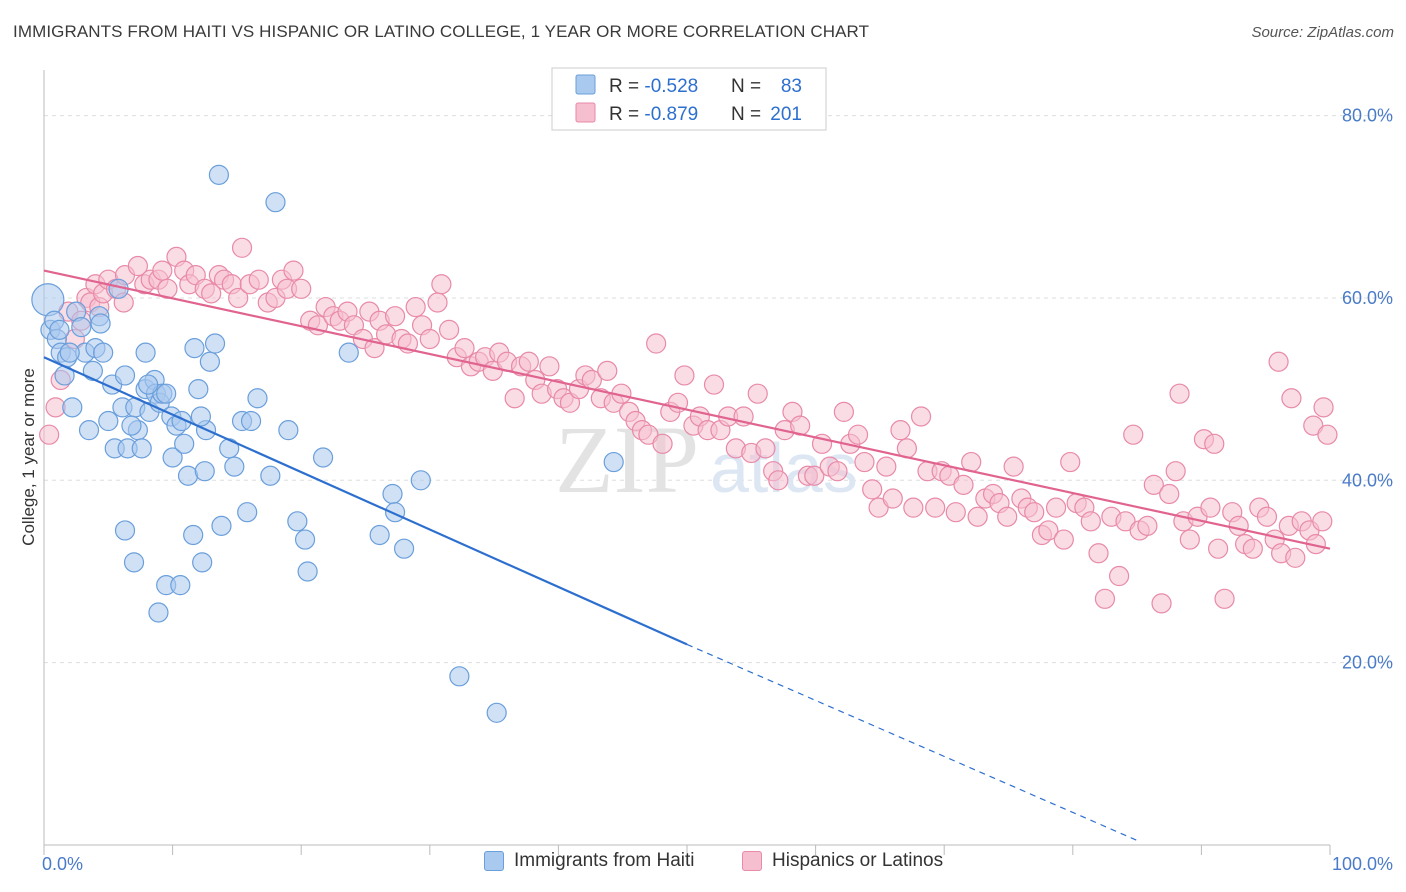  I want to click on correlation-legend: R = -0.528 N = 83 R = -0.879 N = 201, so click(689, 99).